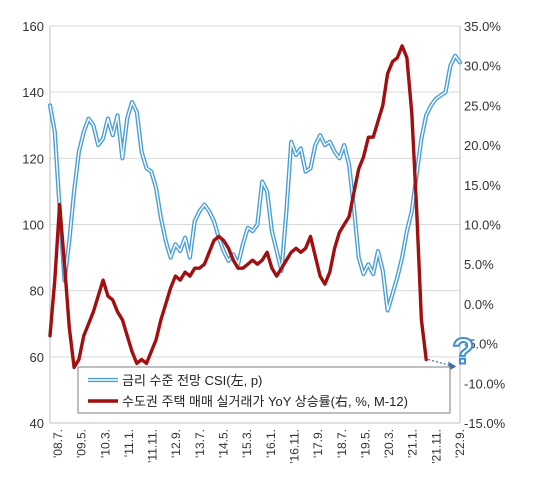 Image resolution: width=538 pixels, height=494 pixels. What do you see at coordinates (37, 423) in the screenshot?
I see `y-left-tick-label: 40` at bounding box center [37, 423].